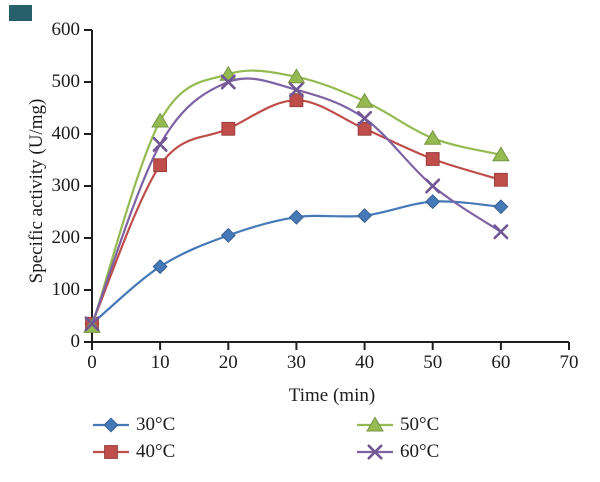 The image size is (600, 482). I want to click on legend-label: 60°C, so click(420, 451).